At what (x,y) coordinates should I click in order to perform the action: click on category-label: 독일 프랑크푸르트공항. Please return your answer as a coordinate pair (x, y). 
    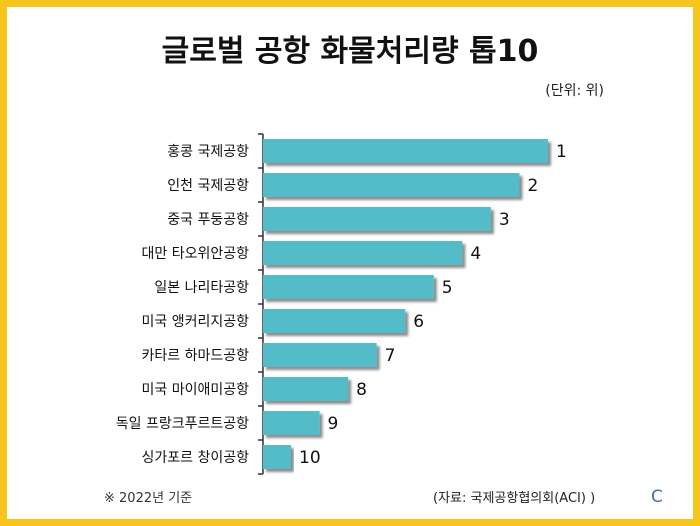
    Looking at the image, I should click on (182, 424).